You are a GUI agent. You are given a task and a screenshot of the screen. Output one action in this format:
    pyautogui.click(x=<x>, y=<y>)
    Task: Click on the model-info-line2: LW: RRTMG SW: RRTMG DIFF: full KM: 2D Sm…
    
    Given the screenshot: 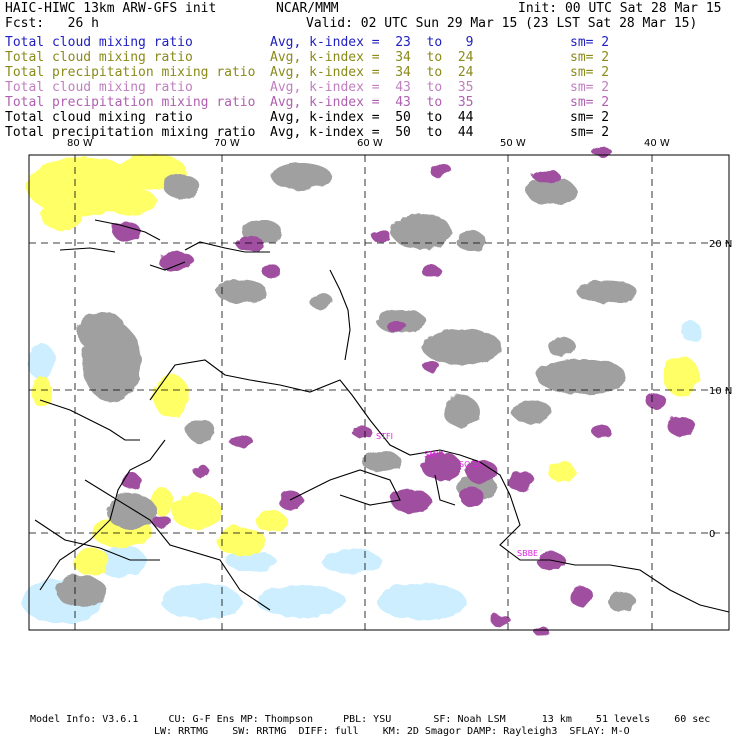 What is the action you would take?
    pyautogui.click(x=392, y=731)
    